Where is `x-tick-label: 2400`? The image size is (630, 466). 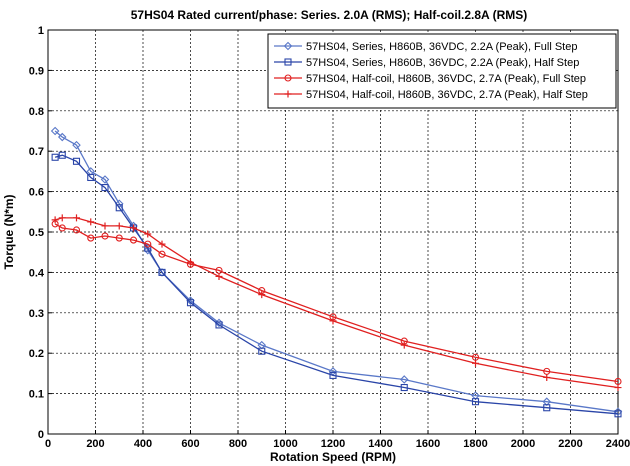
x-tick-label: 2400 is located at coordinates (618, 444).